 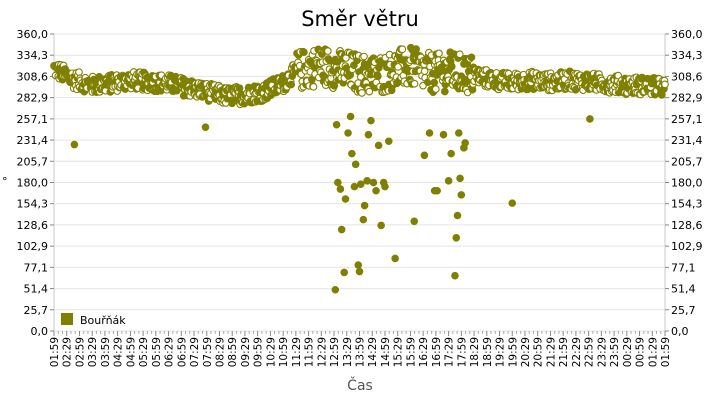 I want to click on legend: Bouřňák, so click(x=93, y=320).